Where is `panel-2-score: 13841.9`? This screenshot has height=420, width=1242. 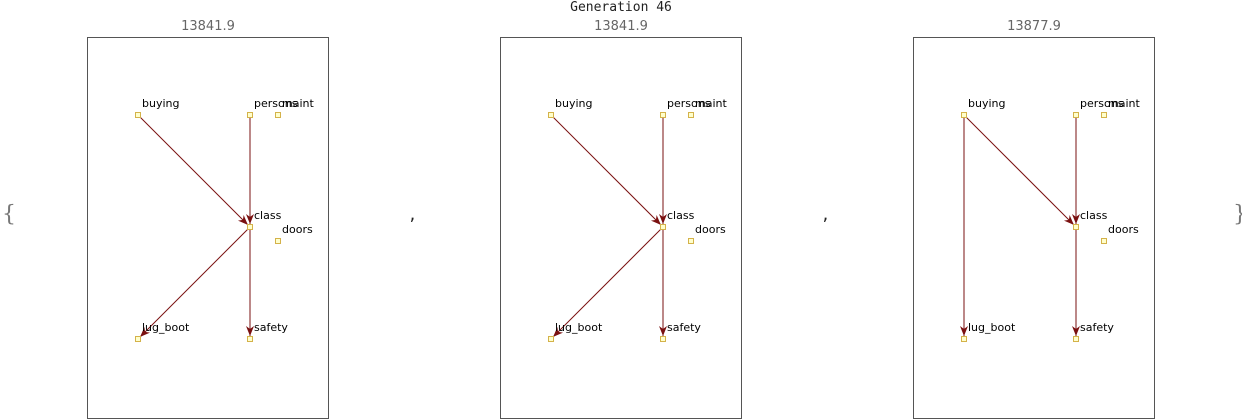 panel-2-score: 13841.9 is located at coordinates (621, 26).